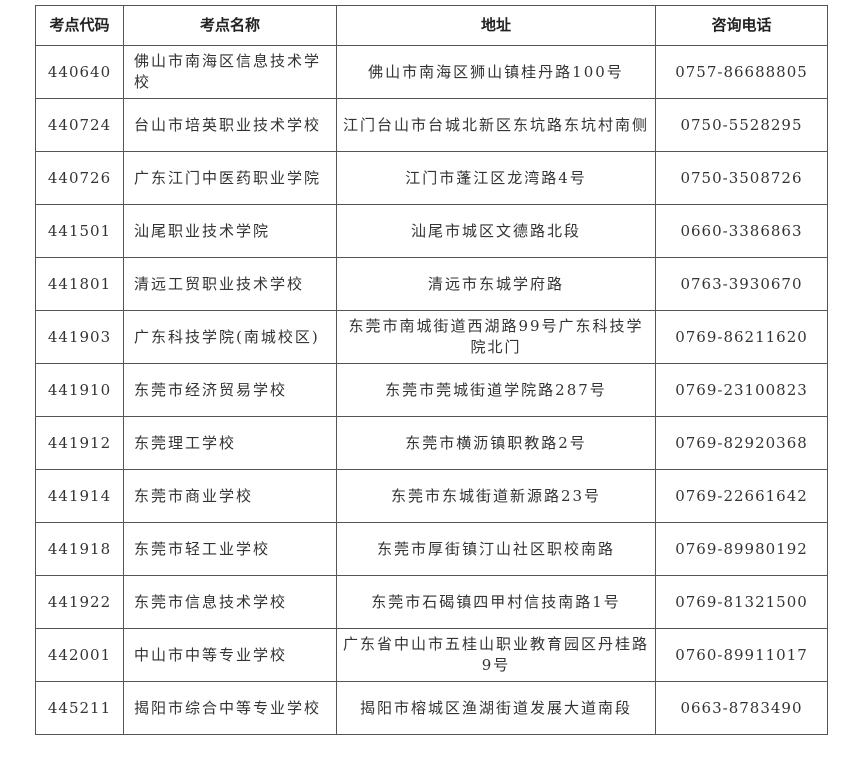 The height and width of the screenshot is (758, 864). Describe the element at coordinates (496, 708) in the screenshot. I see `site-address: 揭阳市榕城区渔湖街道发展大道南段` at that location.